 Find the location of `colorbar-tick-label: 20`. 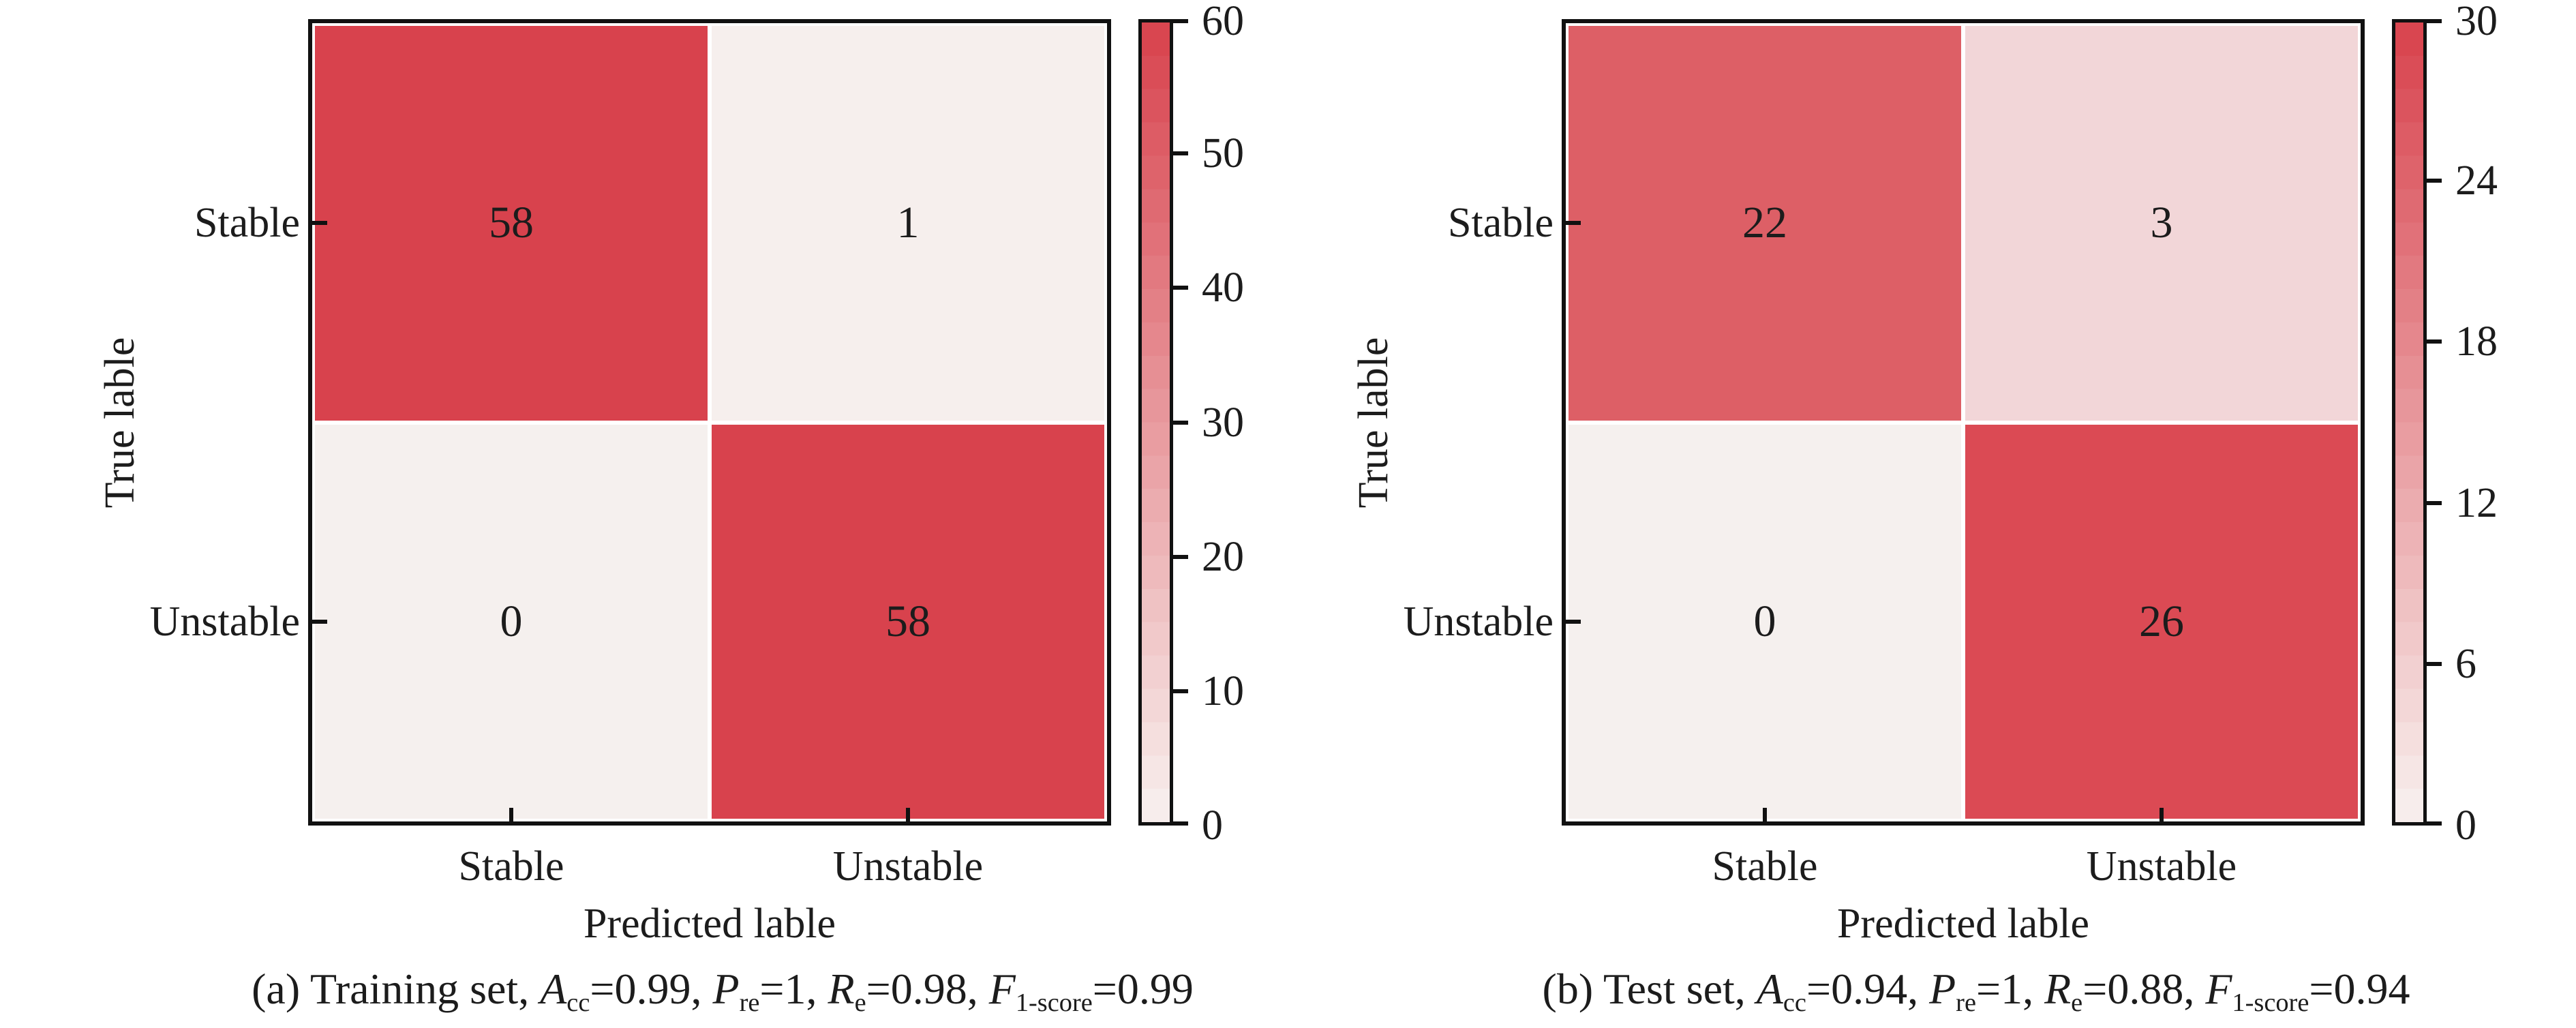

colorbar-tick-label: 20 is located at coordinates (1223, 557).